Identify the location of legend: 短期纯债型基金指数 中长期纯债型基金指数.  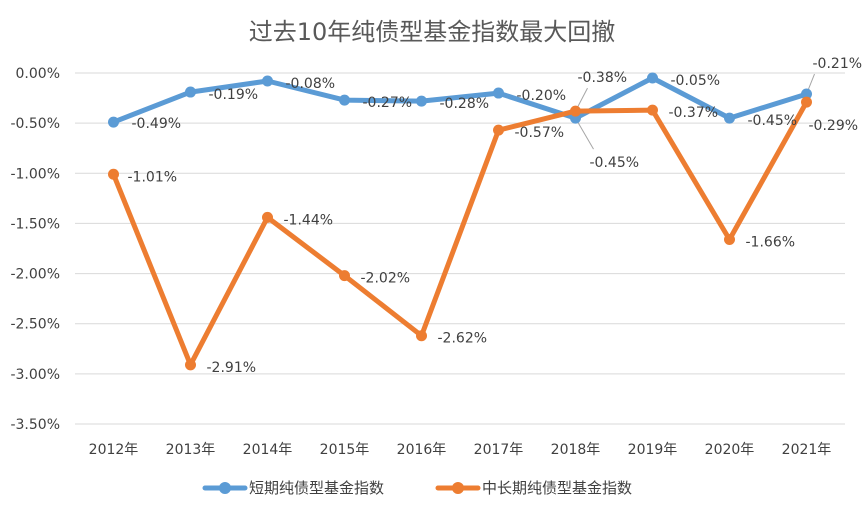
(417, 488).